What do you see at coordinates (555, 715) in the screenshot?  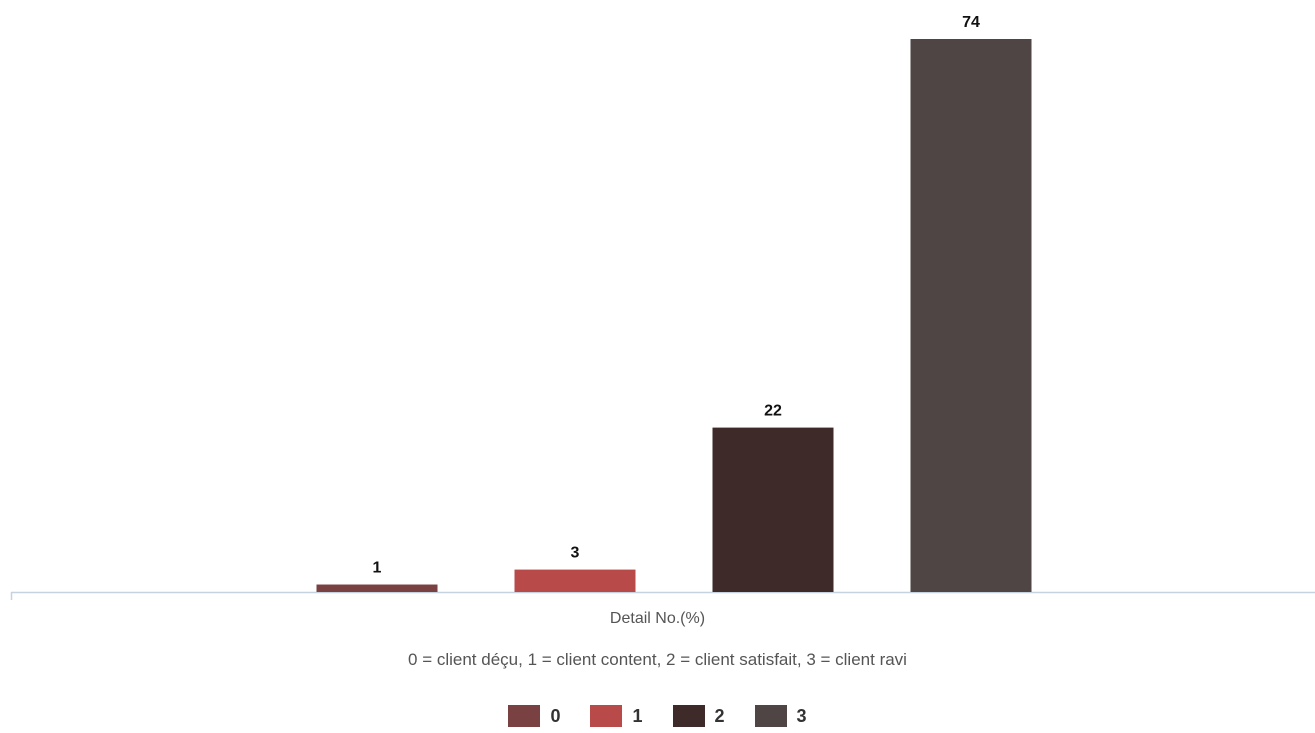 I see `legend-label-0: 0` at bounding box center [555, 715].